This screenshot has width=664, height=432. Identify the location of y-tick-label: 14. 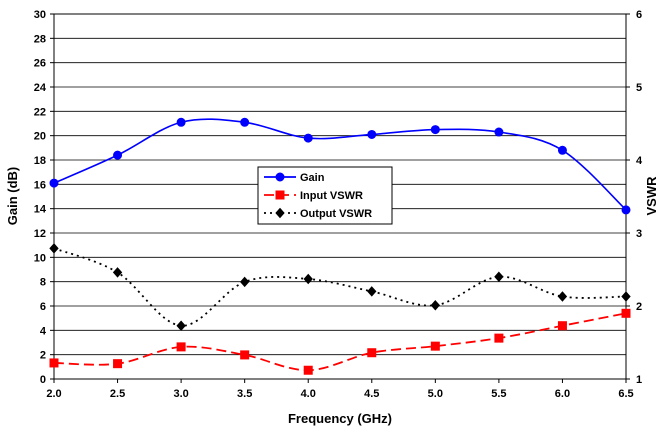
(40, 210).